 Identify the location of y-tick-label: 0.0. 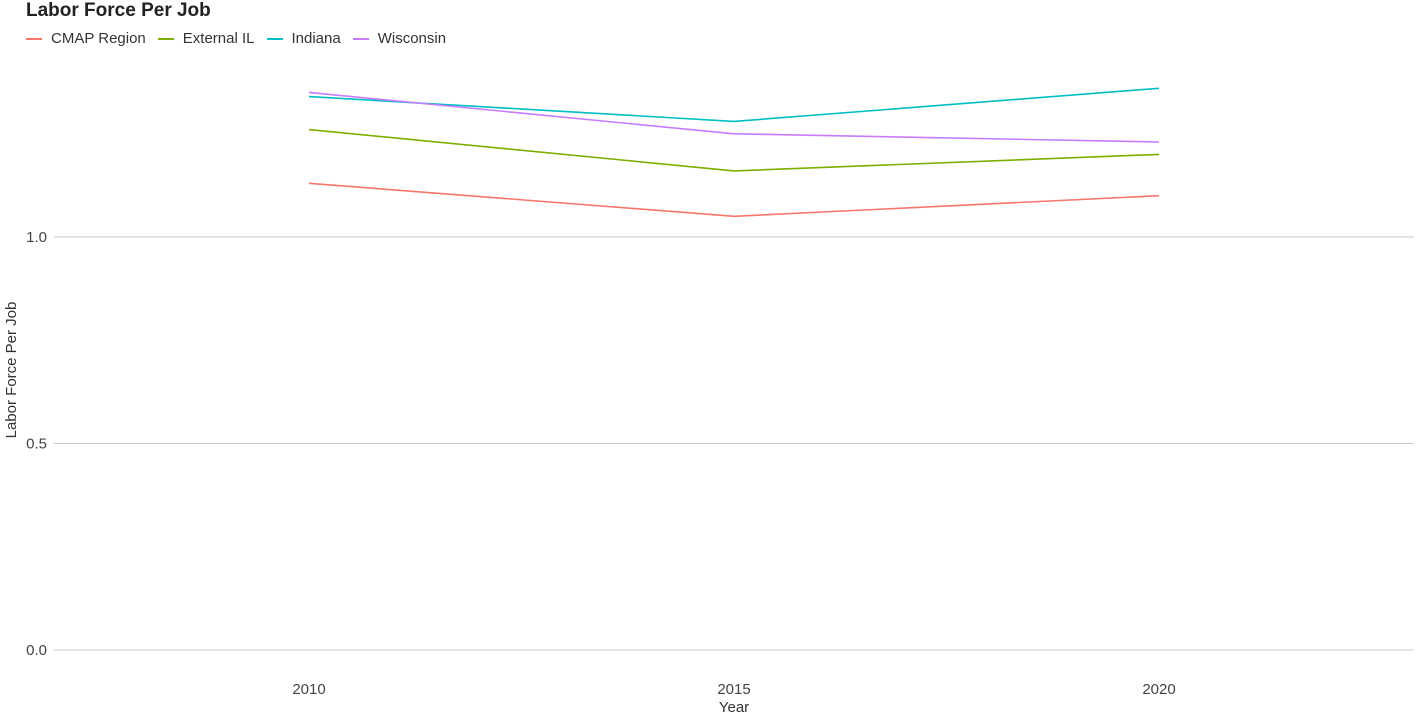
(36, 650).